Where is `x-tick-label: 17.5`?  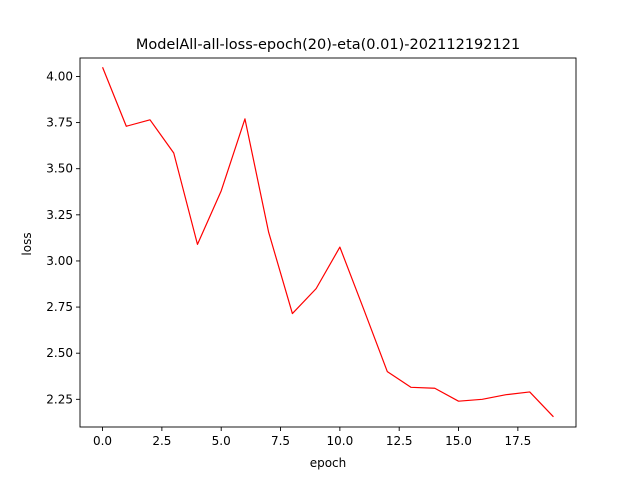 x-tick-label: 17.5 is located at coordinates (517, 441).